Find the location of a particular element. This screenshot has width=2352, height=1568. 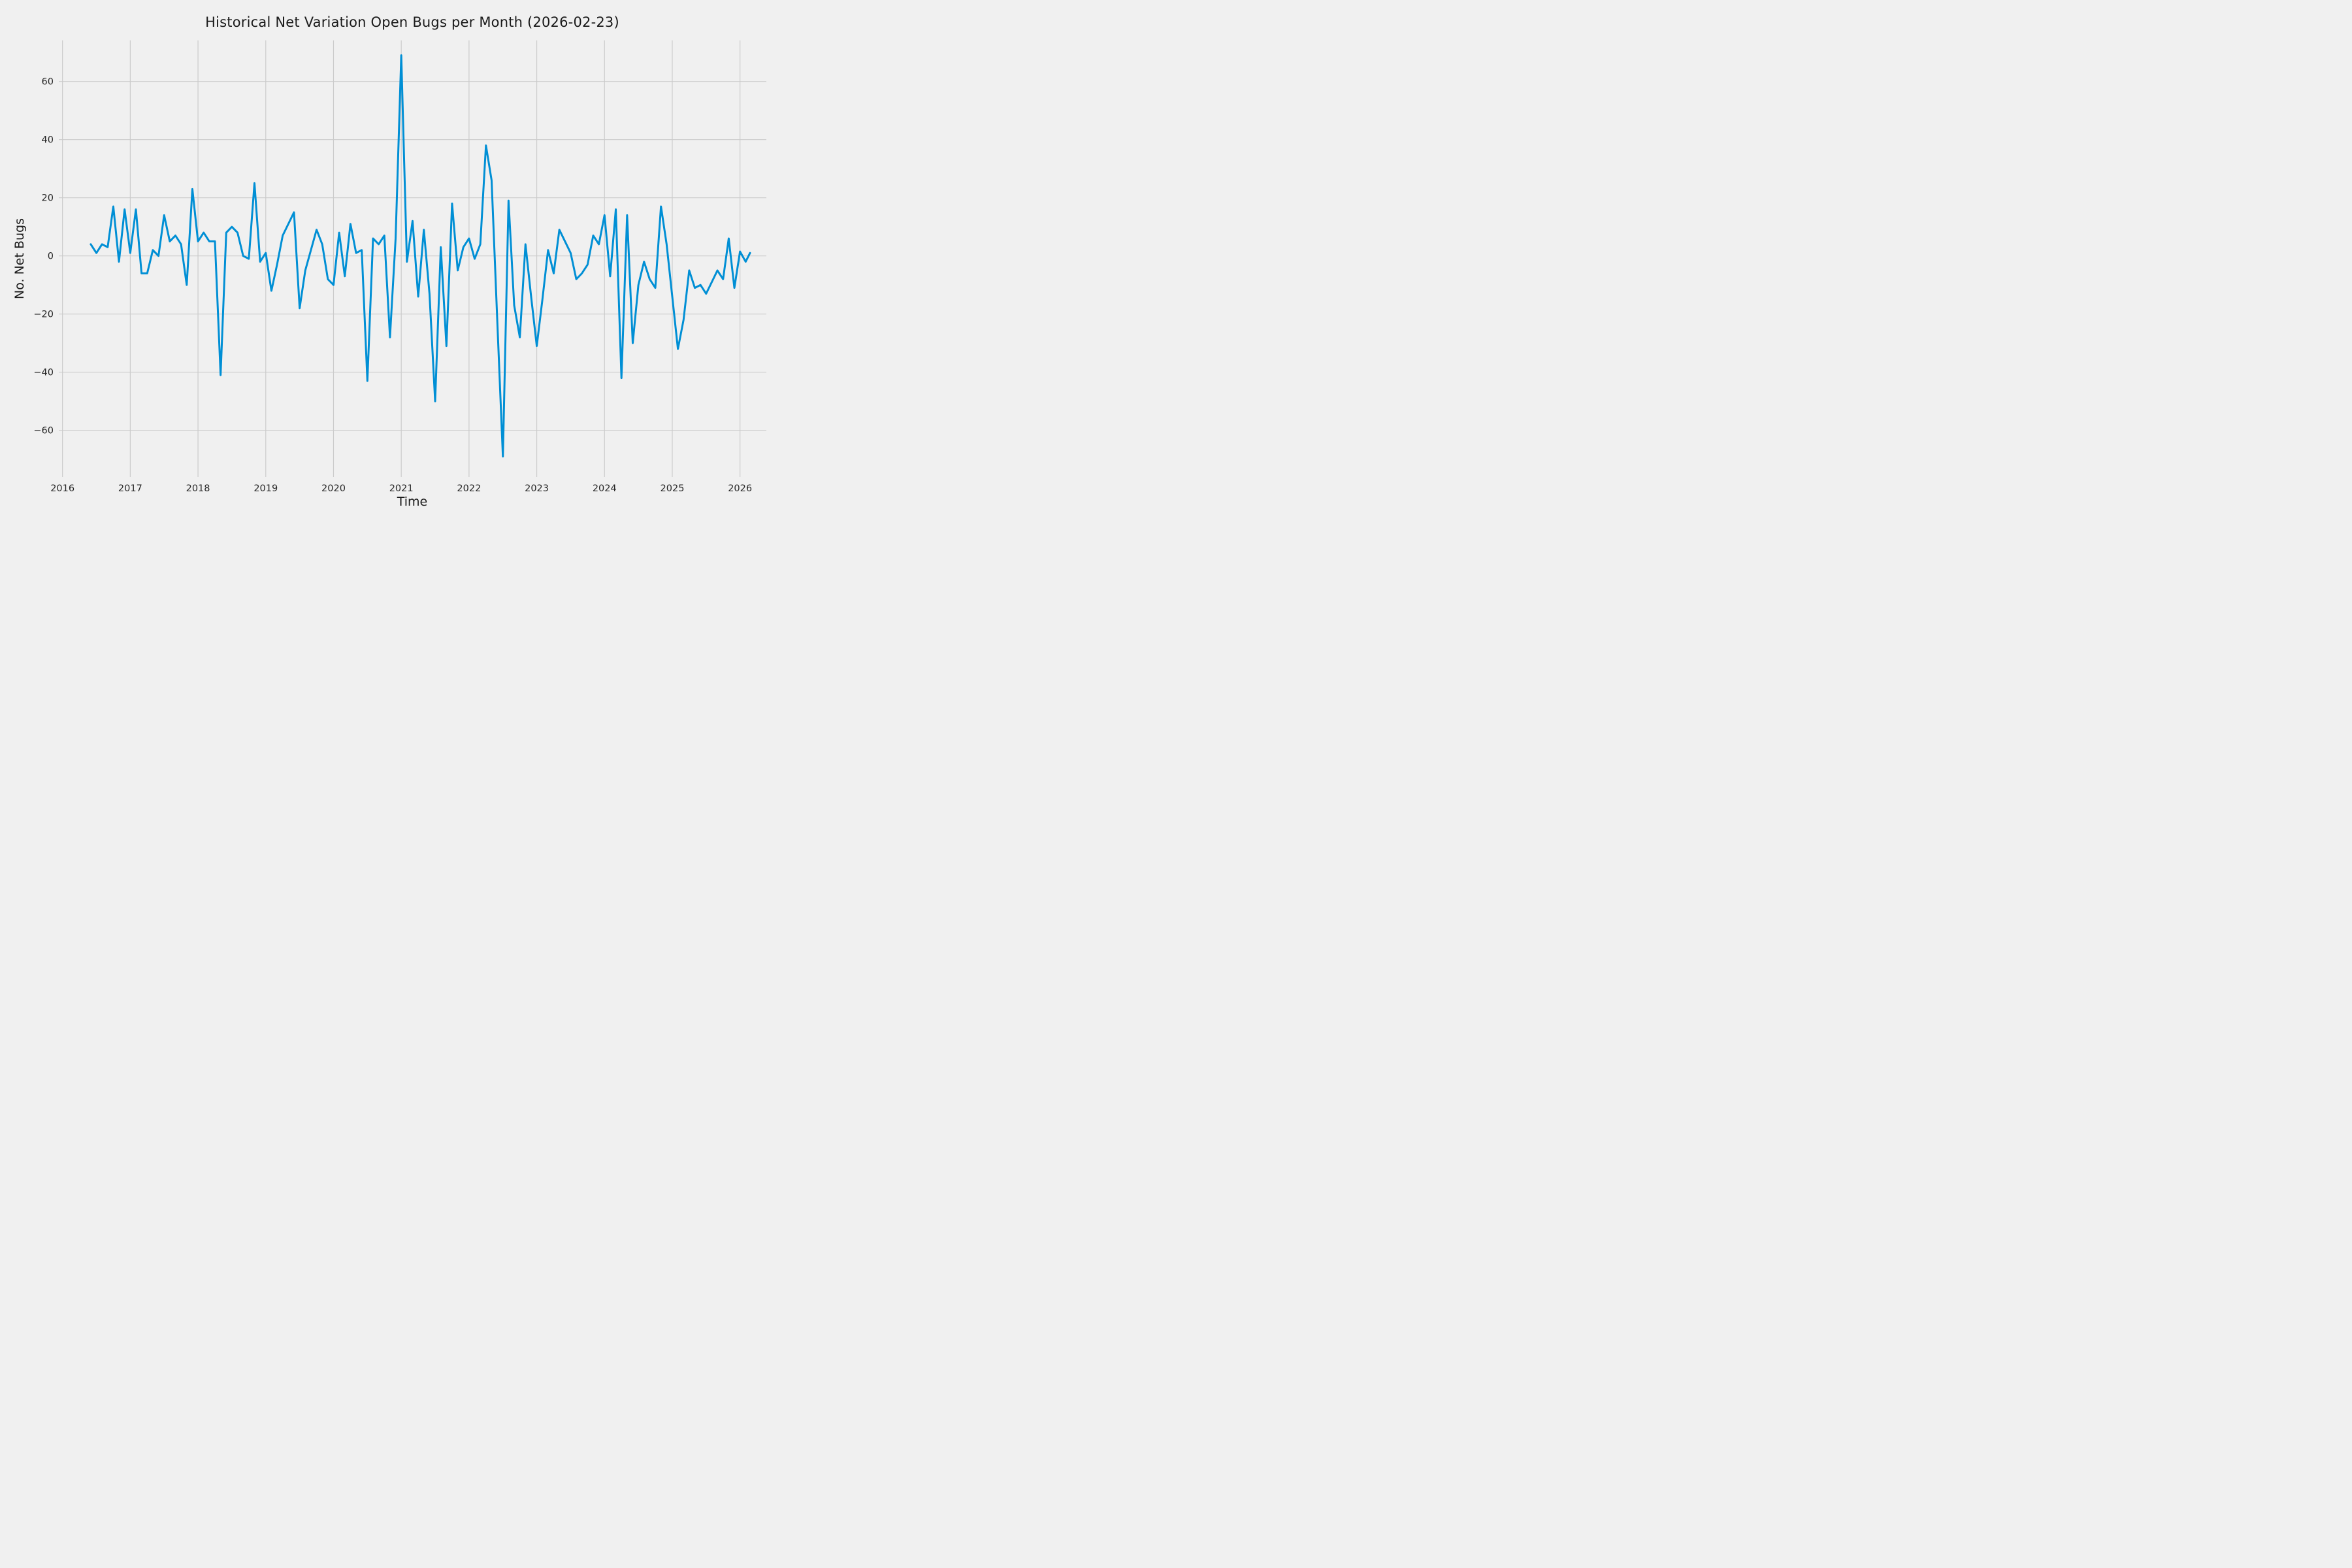

y-tick--60: −60 is located at coordinates (43, 431).